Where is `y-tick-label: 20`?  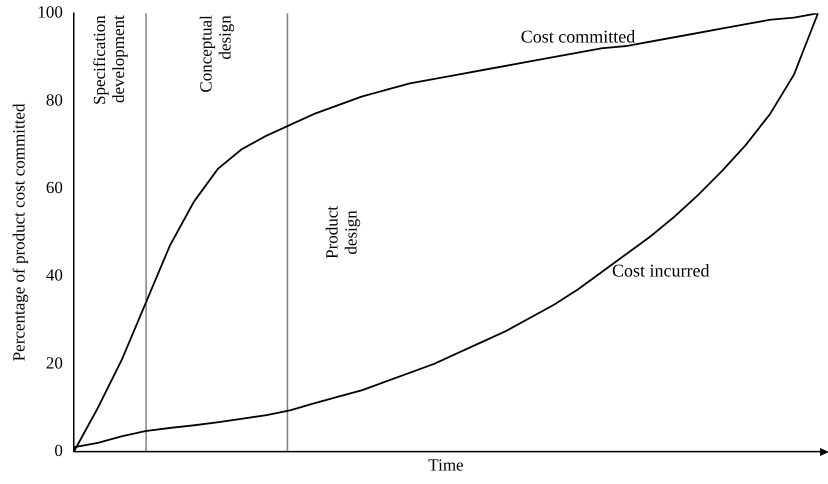
y-tick-label: 20 is located at coordinates (54, 362).